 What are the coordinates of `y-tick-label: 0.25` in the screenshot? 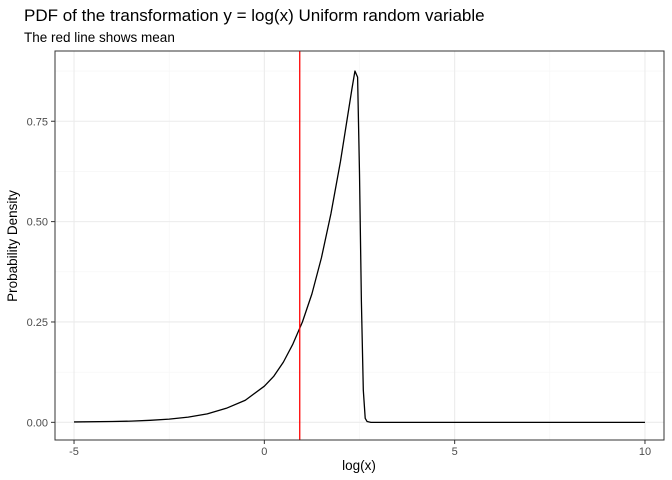 It's located at (37, 323).